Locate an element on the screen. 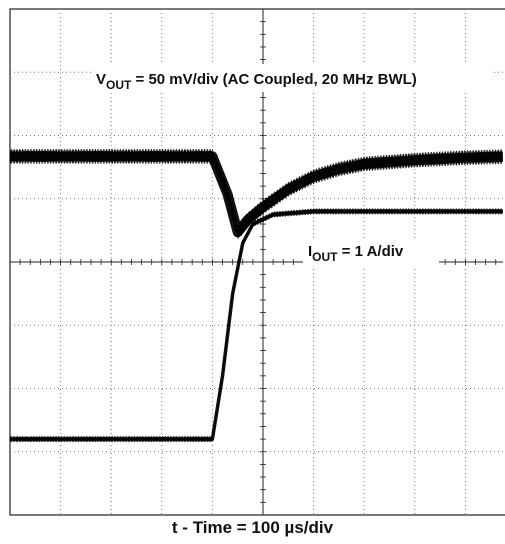  vout-label-background is located at coordinates (293, 78).